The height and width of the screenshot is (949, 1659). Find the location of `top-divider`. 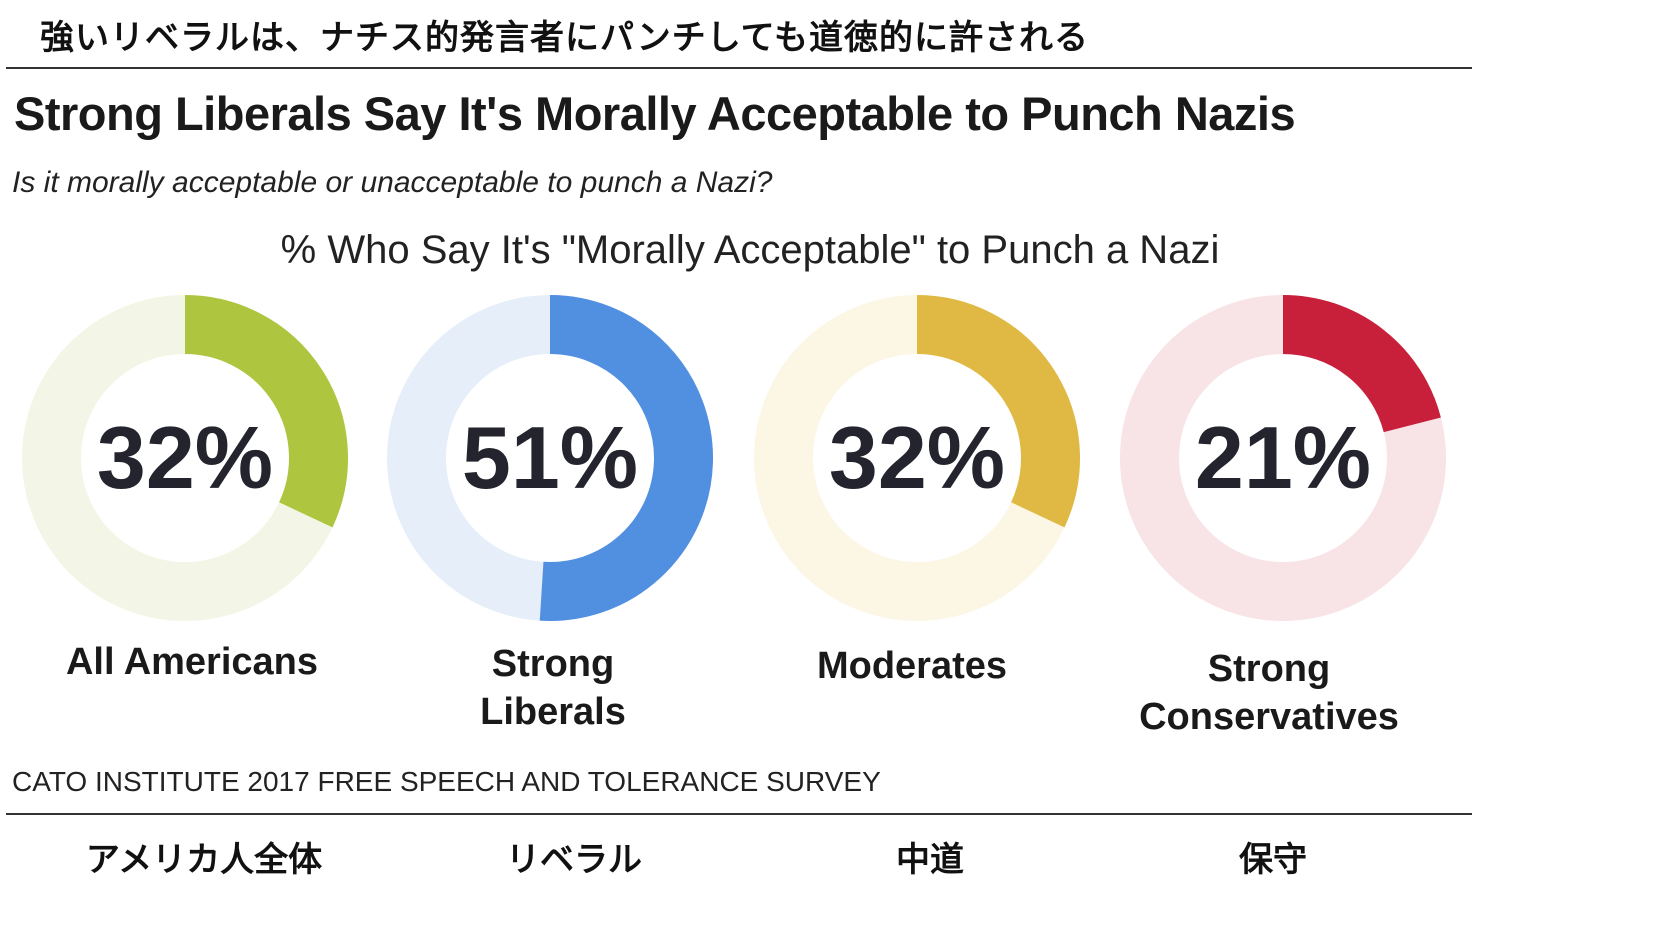

top-divider is located at coordinates (739, 68).